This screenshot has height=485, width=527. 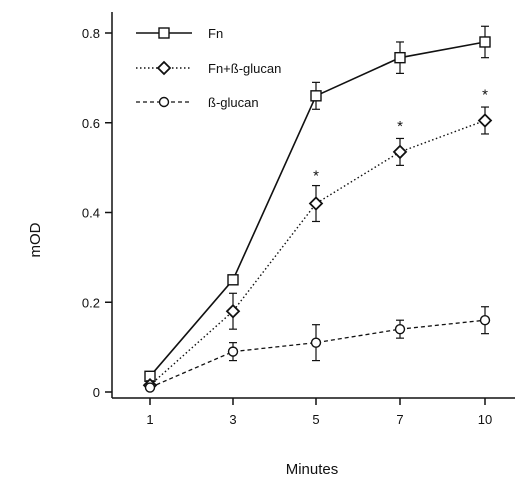 What do you see at coordinates (233, 102) in the screenshot?
I see `legend-label: ß-glucan` at bounding box center [233, 102].